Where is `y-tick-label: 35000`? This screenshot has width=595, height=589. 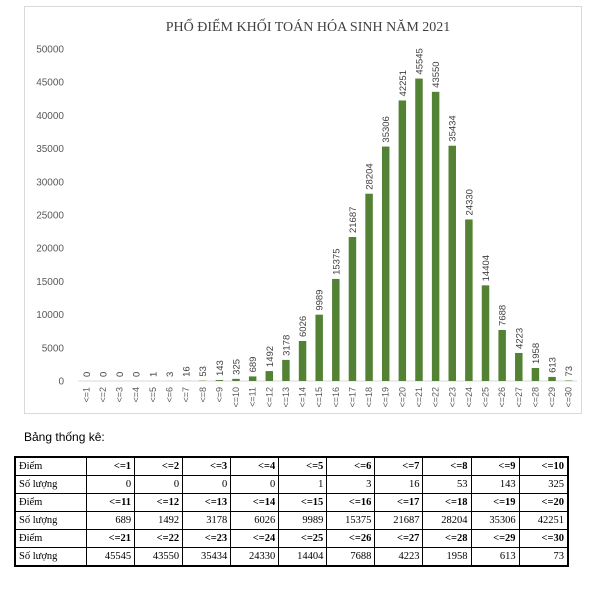
y-tick-label: 35000 is located at coordinates (50, 149).